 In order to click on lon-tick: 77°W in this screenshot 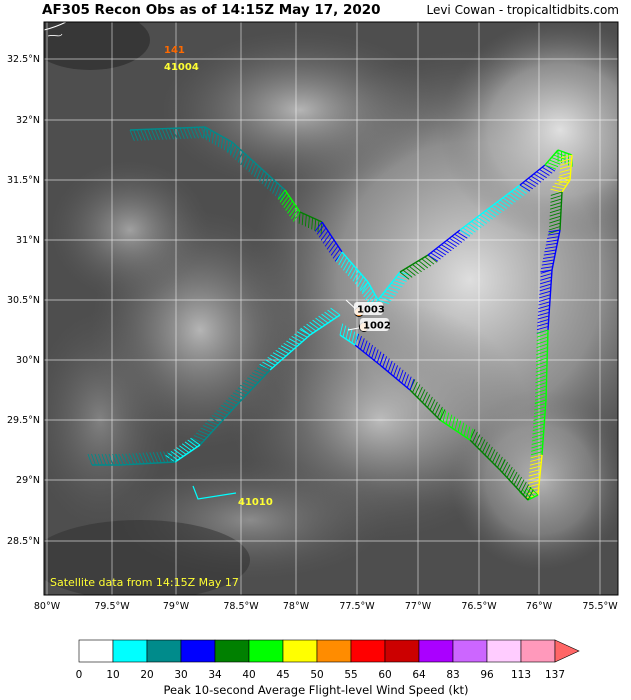, I will do `click(418, 606)`.